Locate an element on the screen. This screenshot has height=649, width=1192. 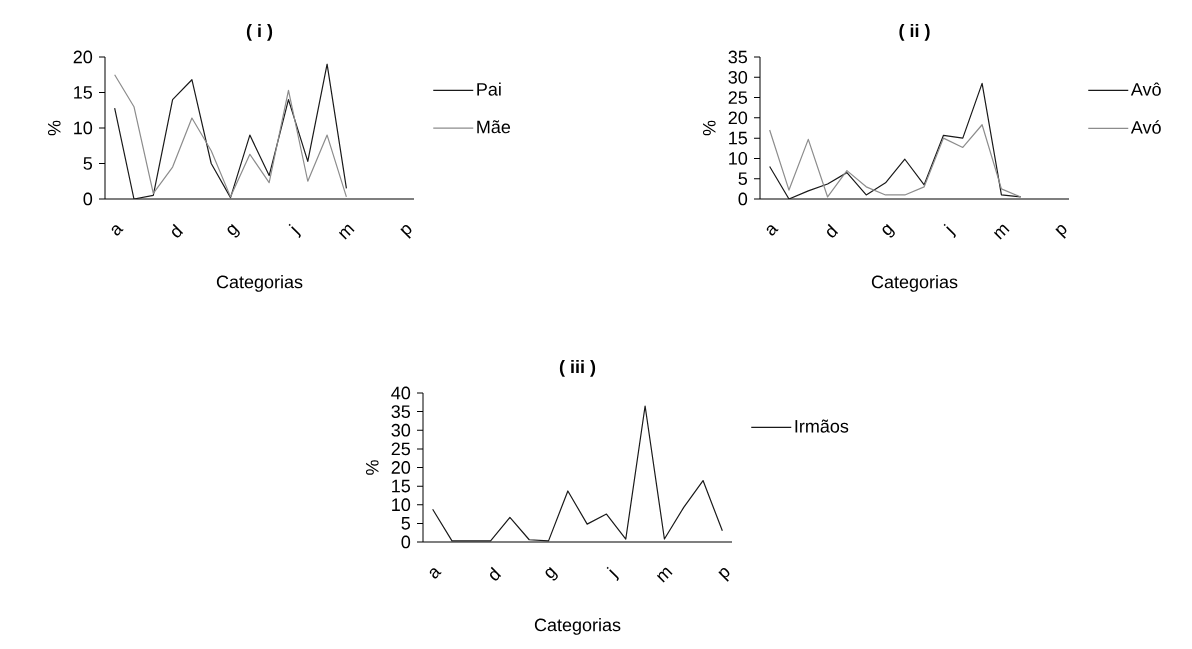
chart-title: ( ii ) is located at coordinates (914, 32).